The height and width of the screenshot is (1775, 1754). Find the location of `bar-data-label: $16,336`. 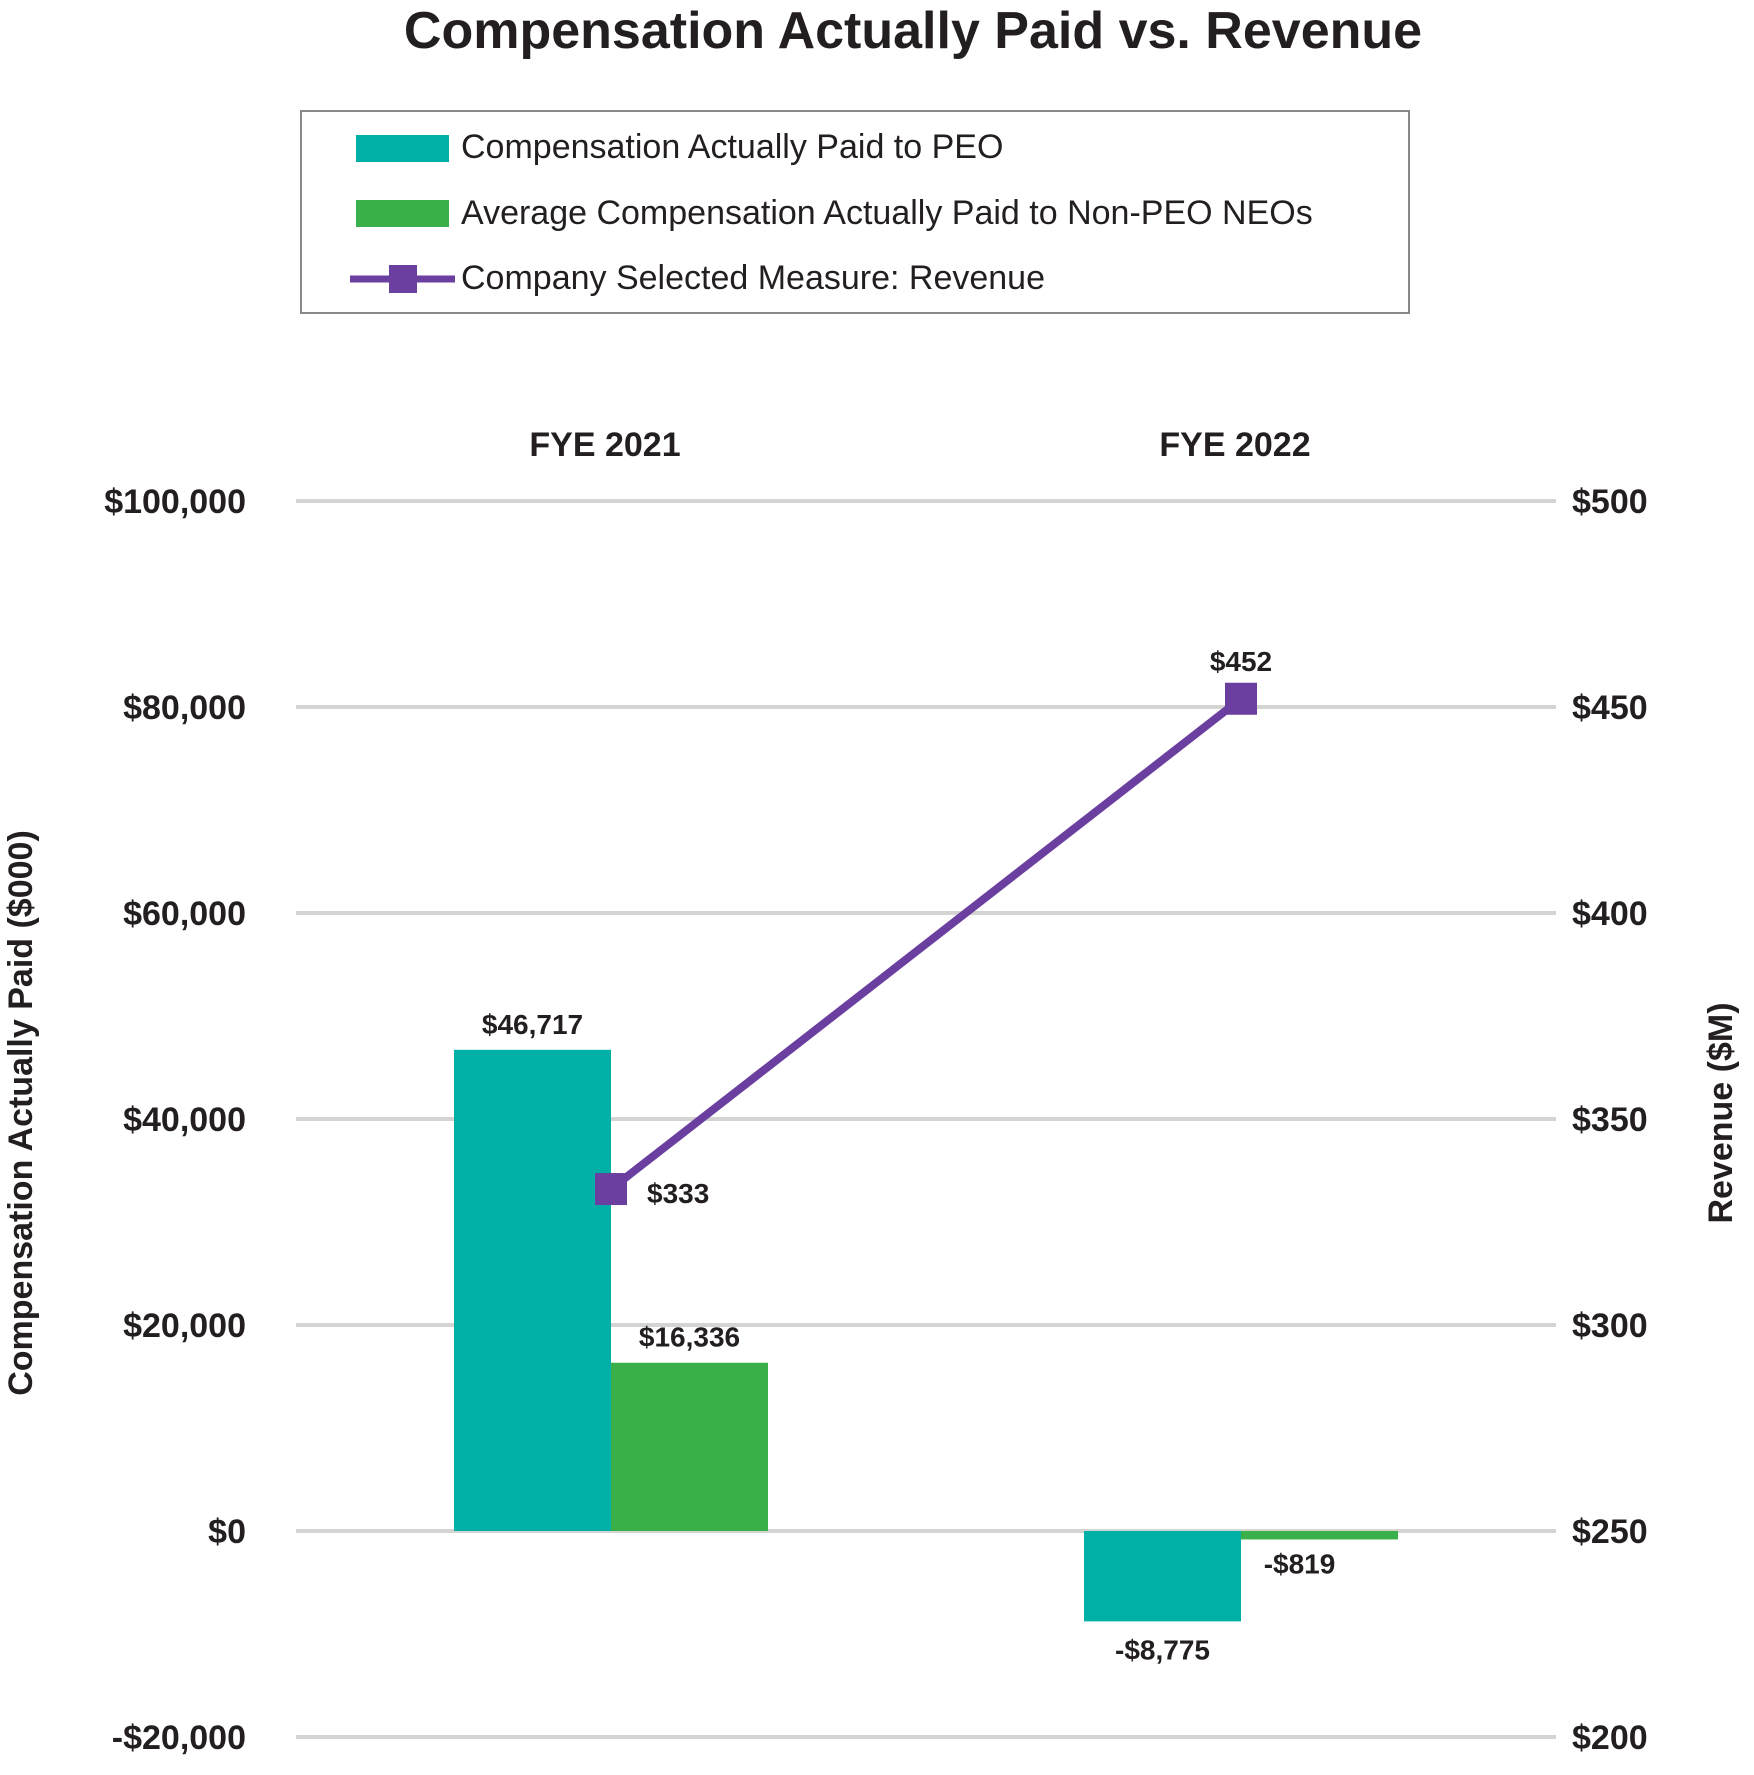

bar-data-label: $16,336 is located at coordinates (689, 1337).